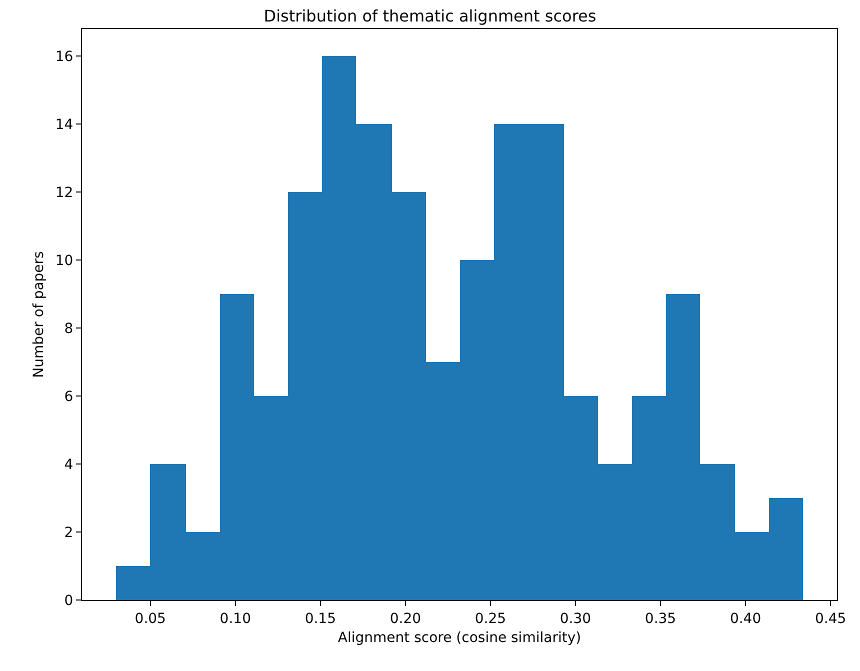 The image size is (860, 671). Describe the element at coordinates (430, 16) in the screenshot. I see `chart-title: Distribution of thematic alignment scores` at that location.